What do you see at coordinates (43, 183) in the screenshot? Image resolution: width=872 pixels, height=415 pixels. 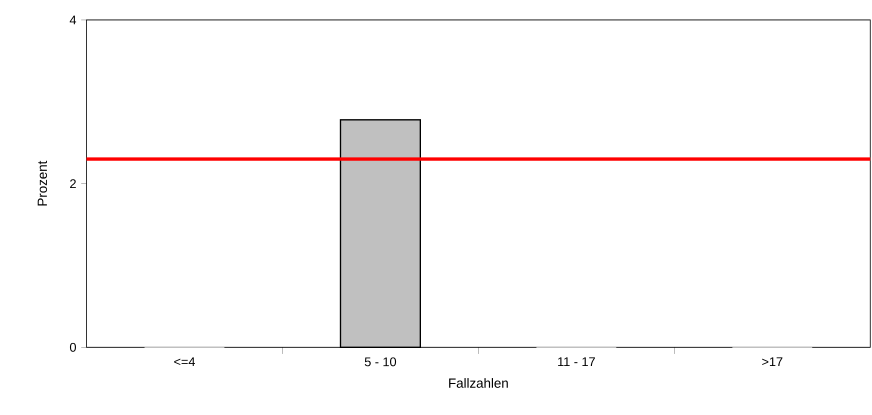 I see `y-axis-title: Prozent` at bounding box center [43, 183].